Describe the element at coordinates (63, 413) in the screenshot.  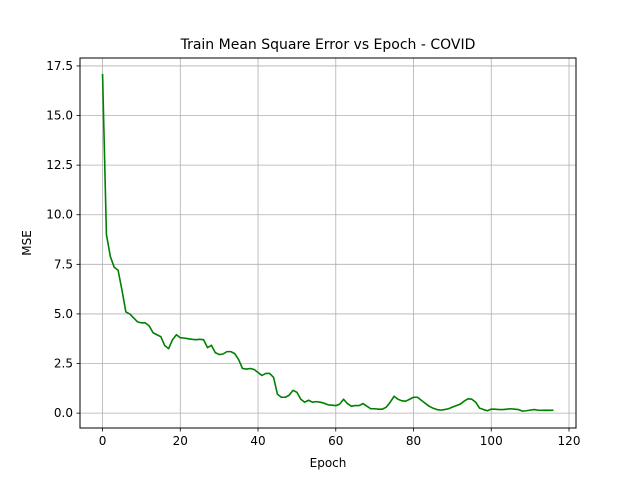
I see `y-tick-label: 0.0` at that location.